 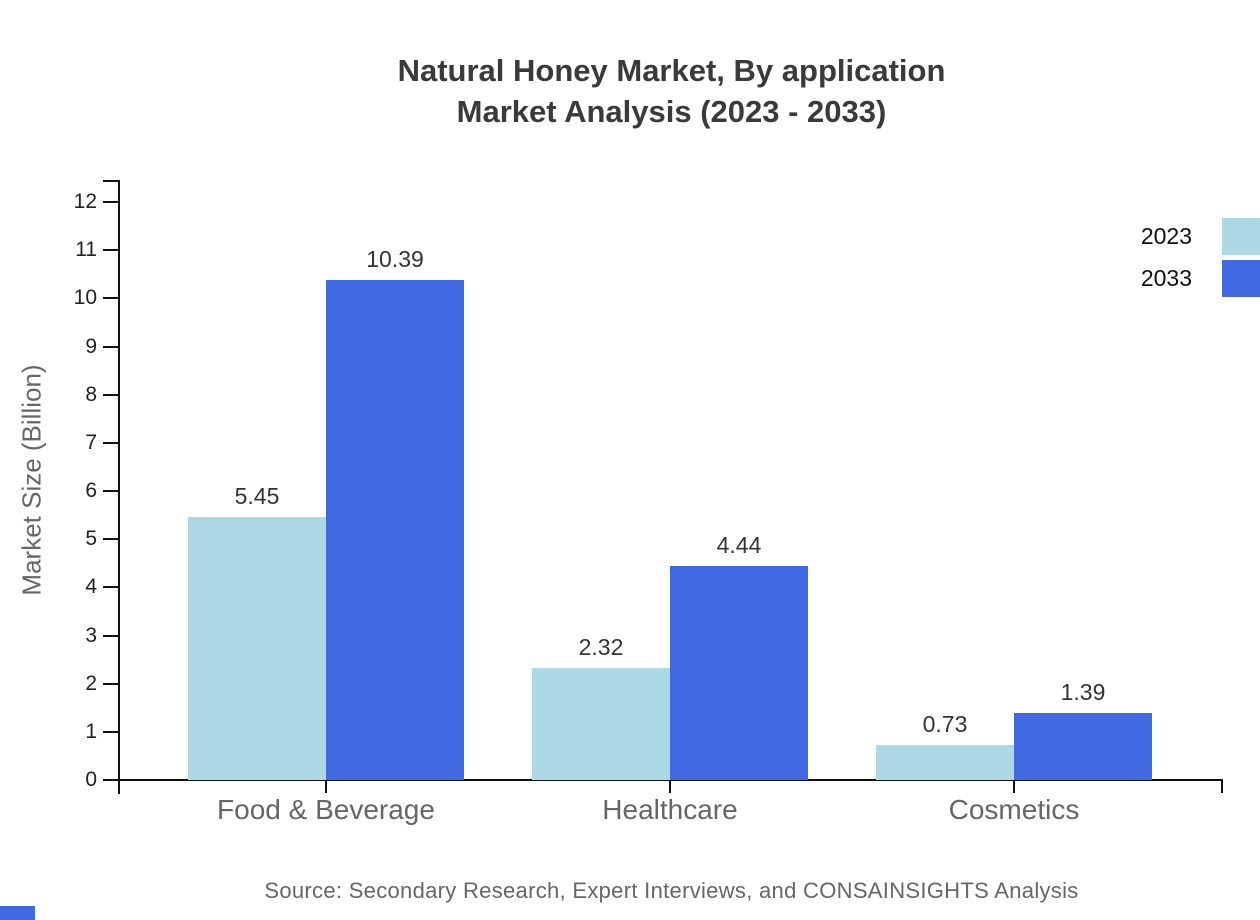 What do you see at coordinates (91, 346) in the screenshot?
I see `y-tick-label: 9` at bounding box center [91, 346].